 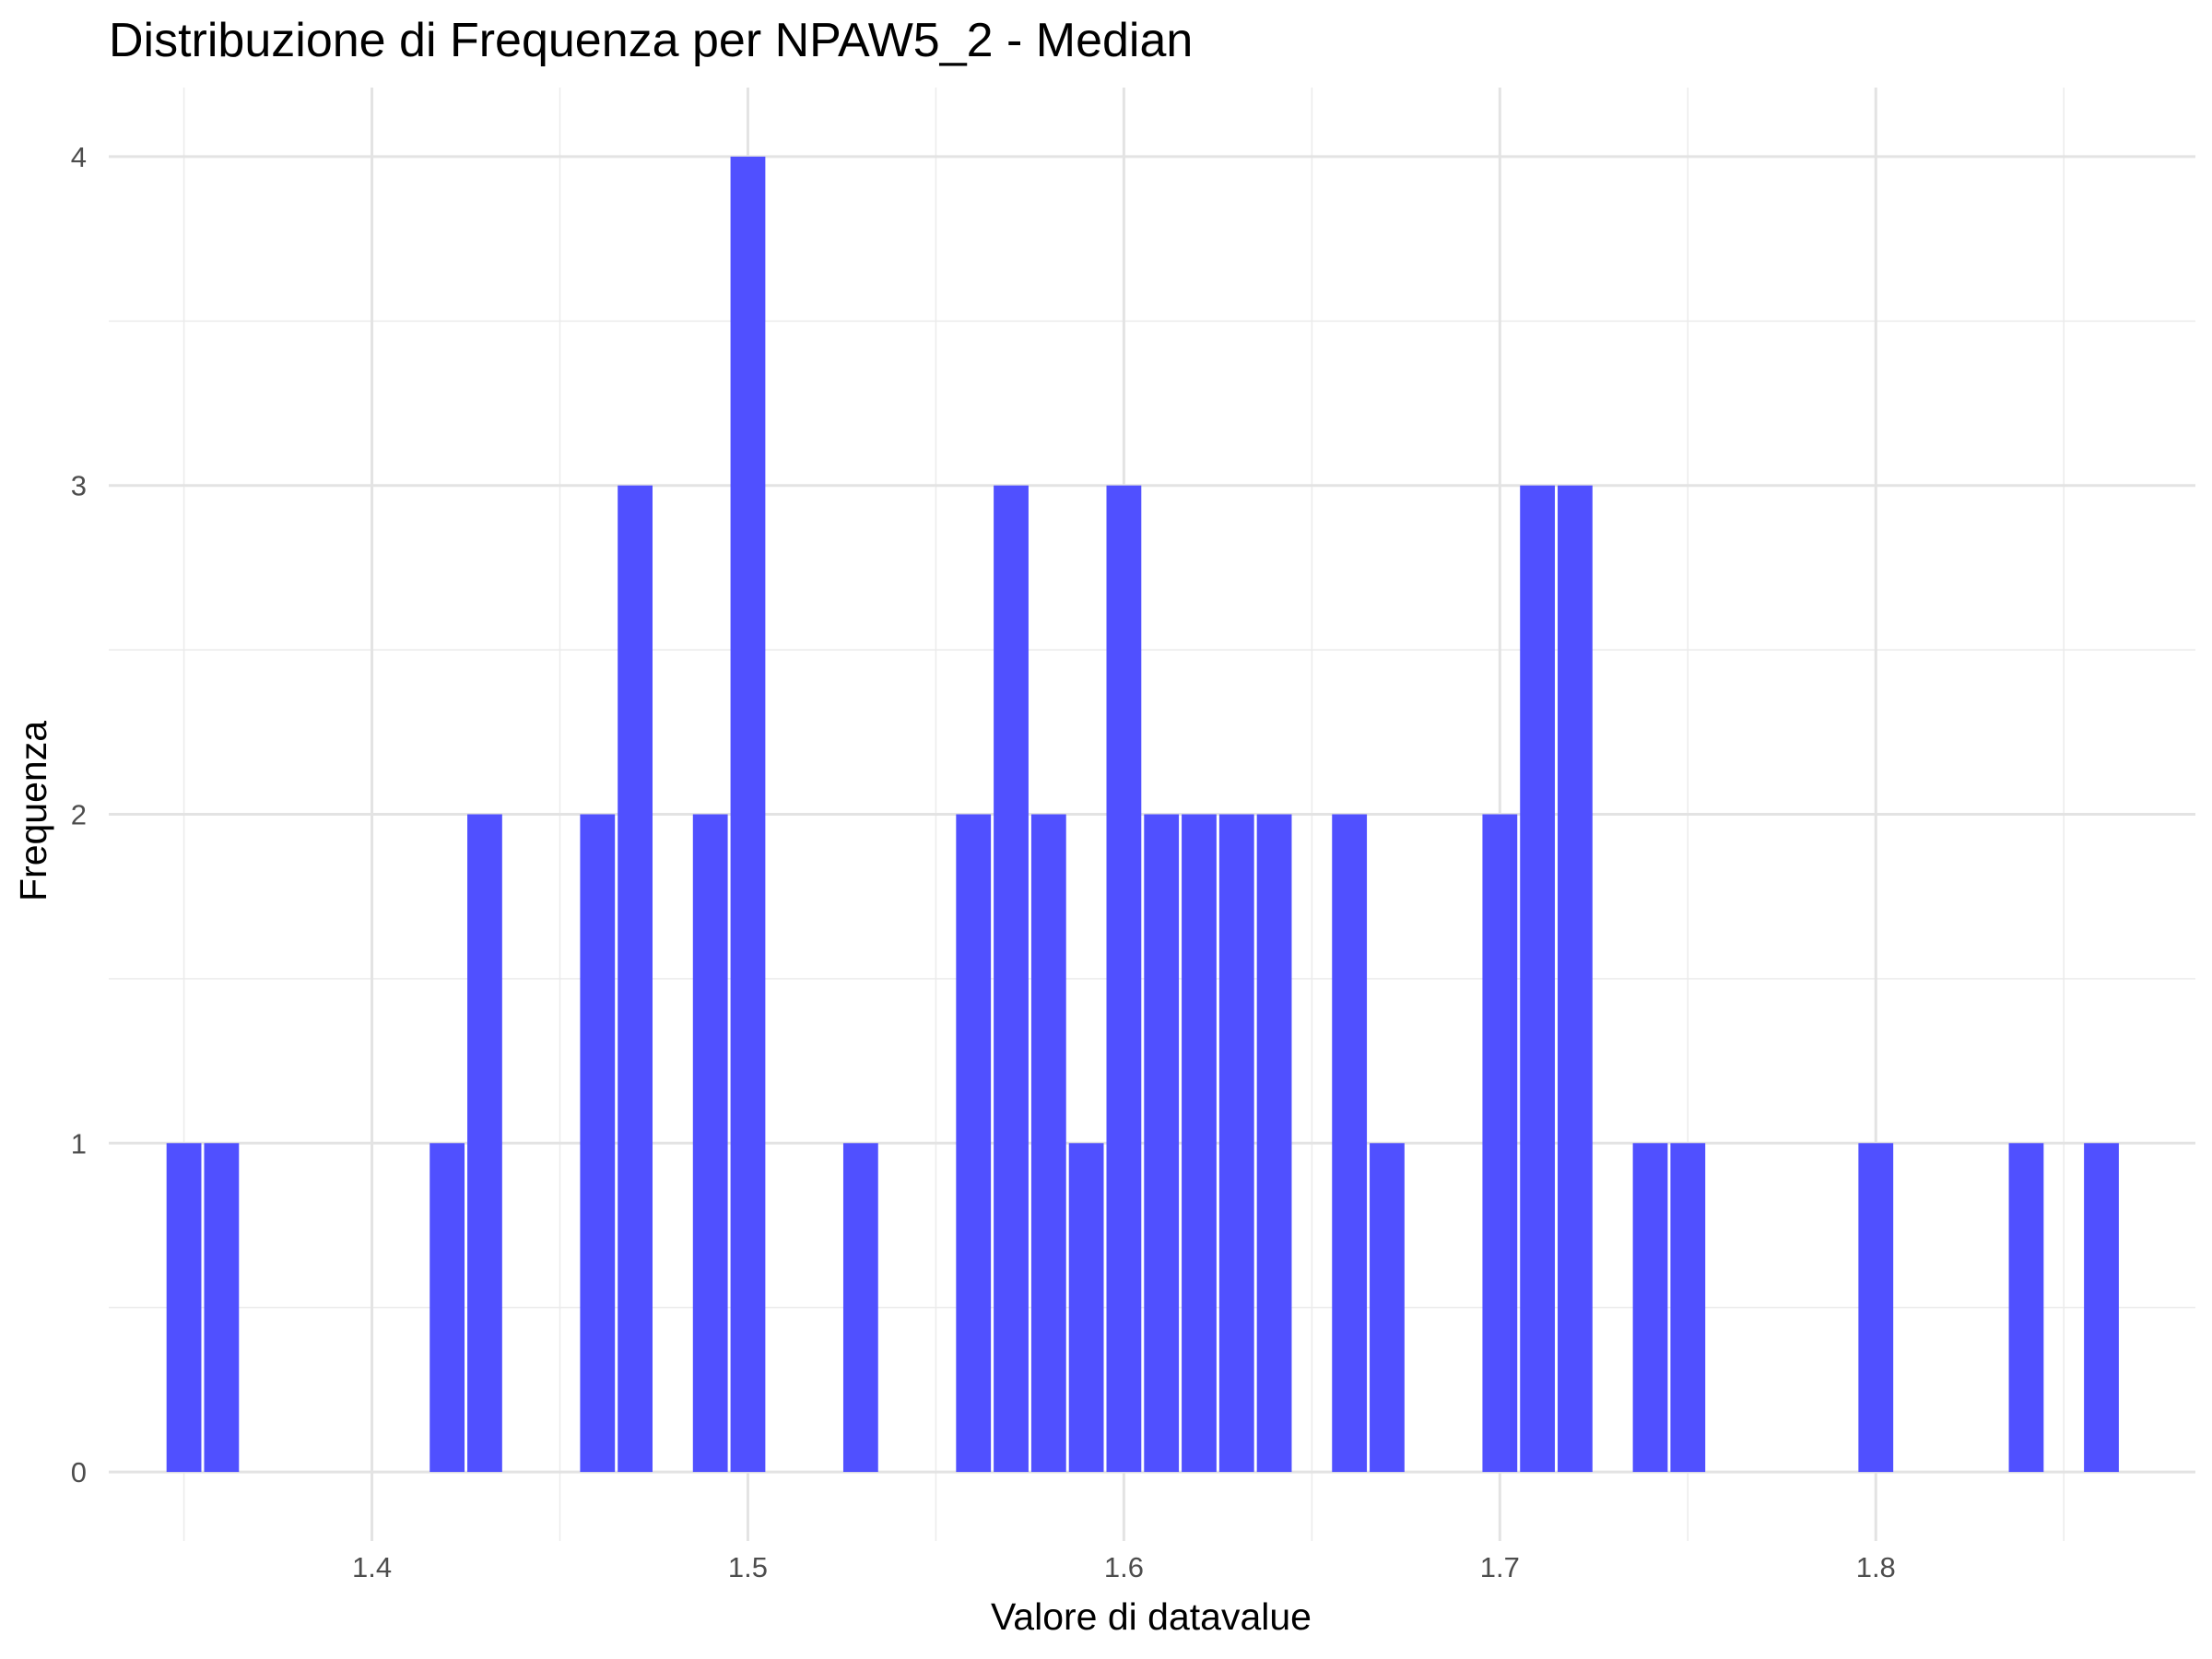 What do you see at coordinates (1500, 1567) in the screenshot?
I see `x-tick-label: 1.7` at bounding box center [1500, 1567].